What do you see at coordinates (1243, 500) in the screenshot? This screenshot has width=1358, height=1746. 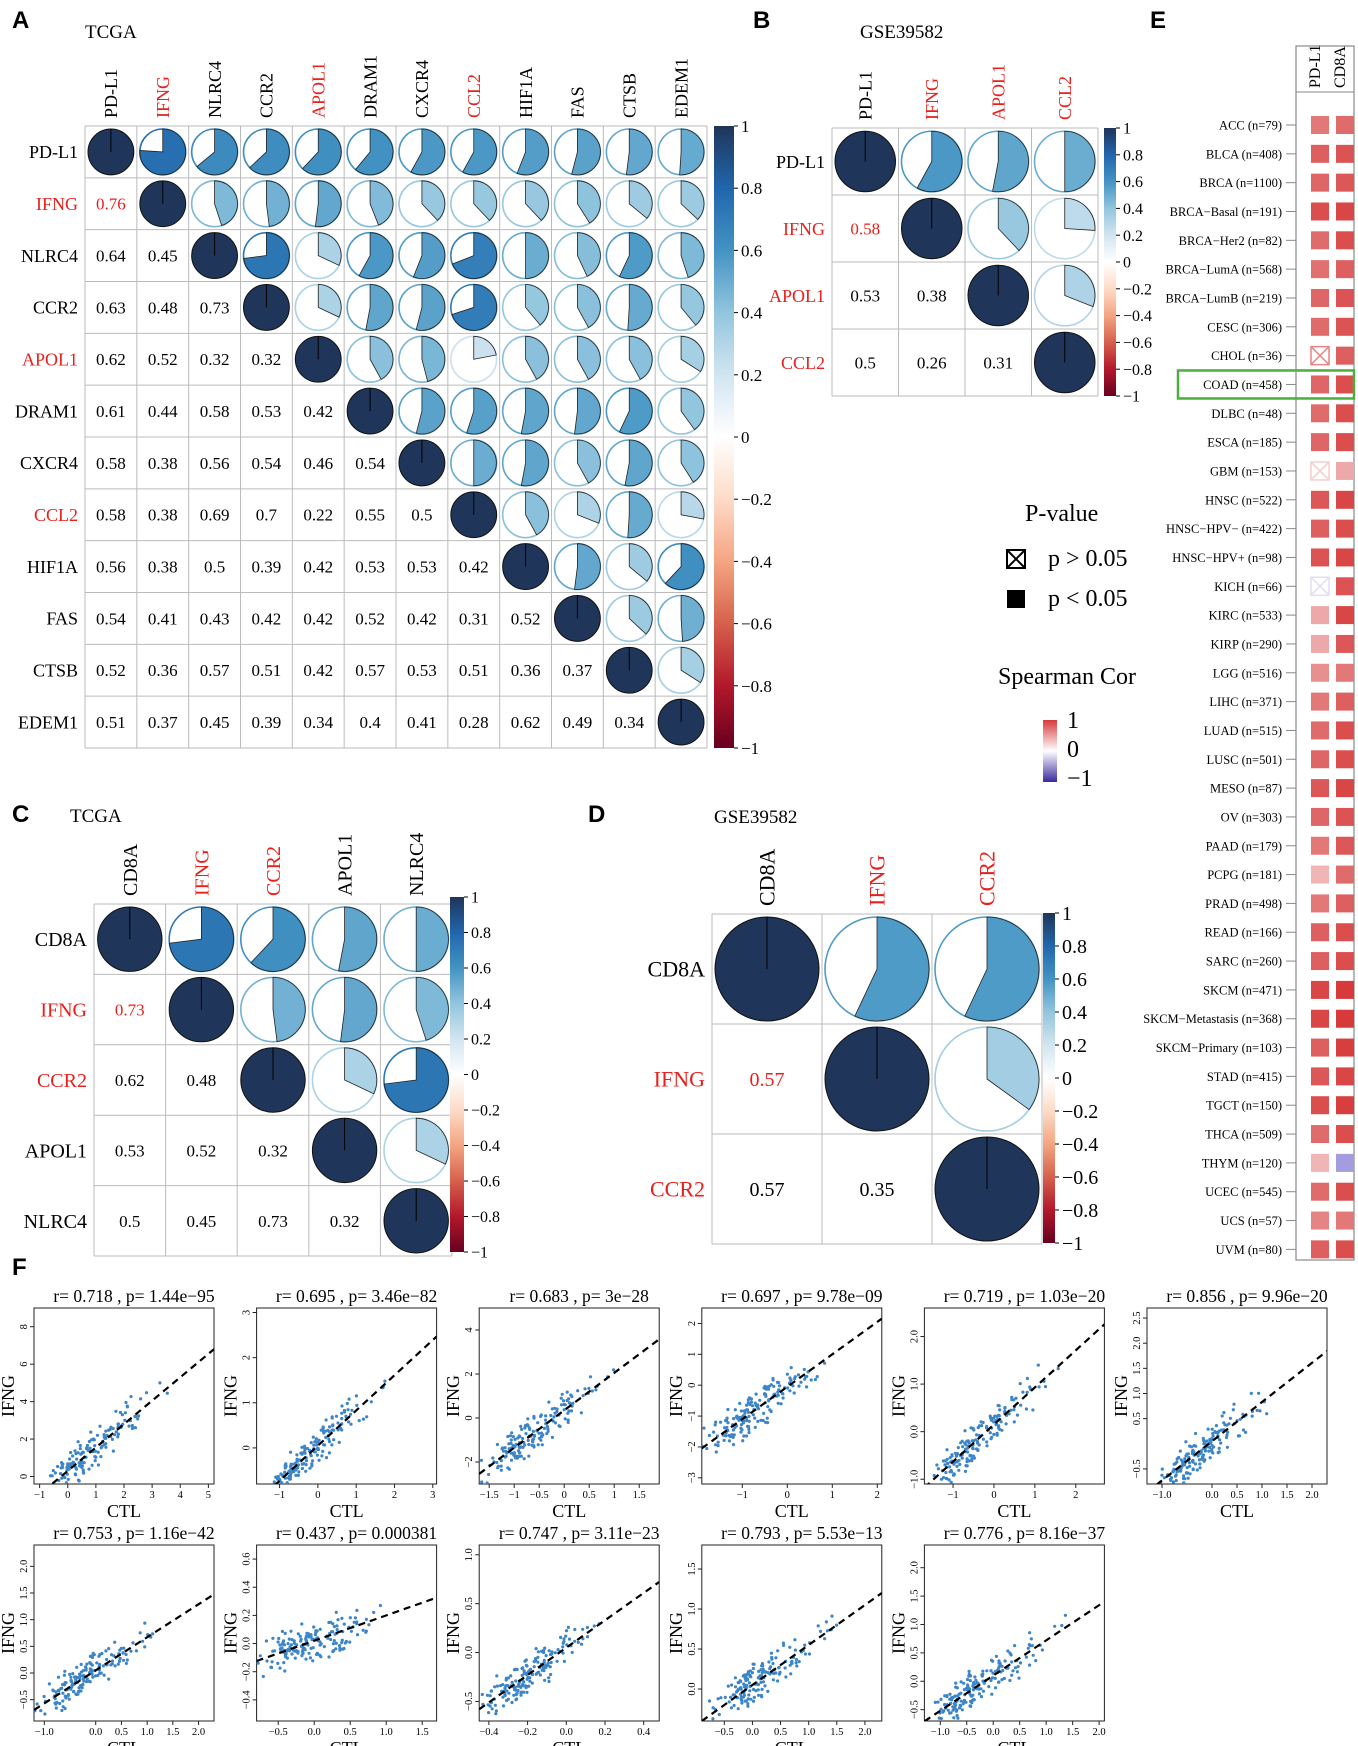 I see `row-label-hnsc-n-522: HNSC (n=522)` at bounding box center [1243, 500].